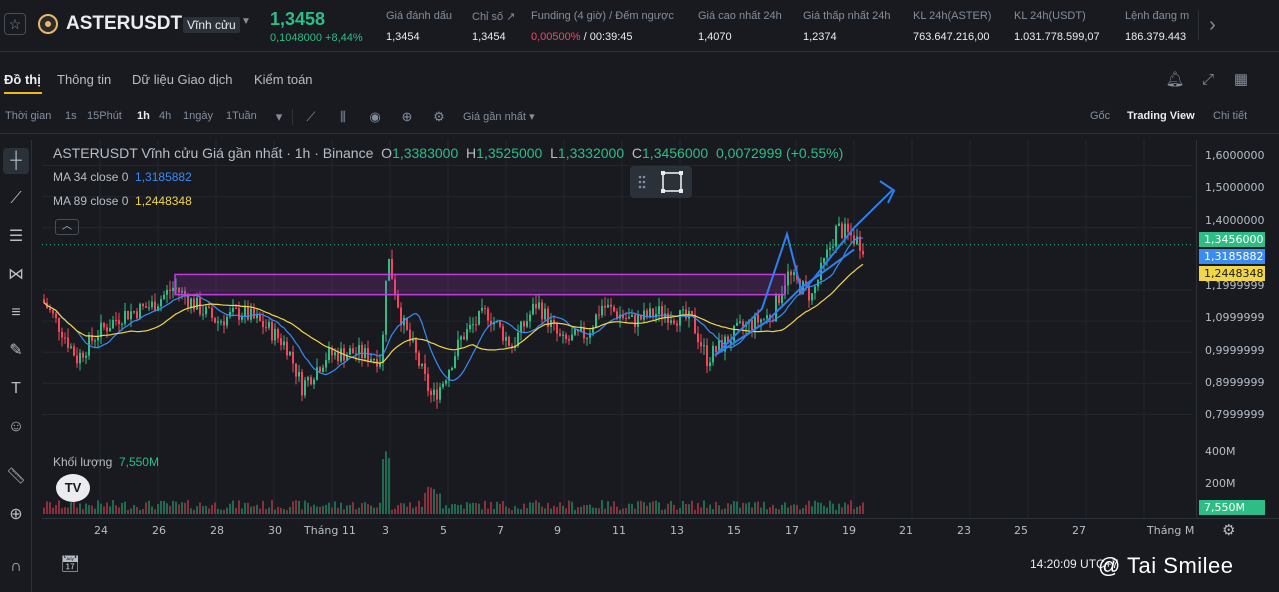 This screenshot has width=1279, height=592. Describe the element at coordinates (143, 116) in the screenshot. I see `interval-1h: 1h` at that location.